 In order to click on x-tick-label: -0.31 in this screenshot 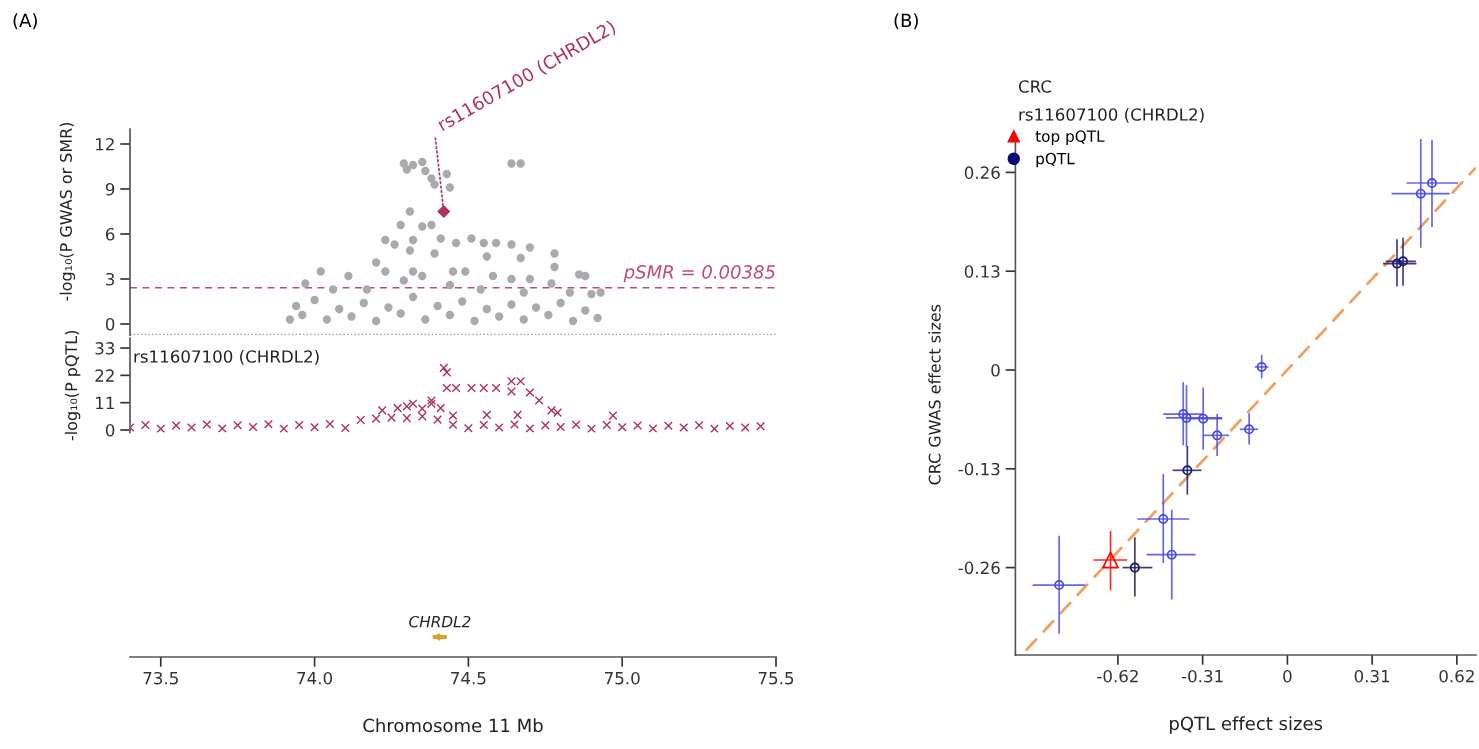, I will do `click(1202, 676)`.